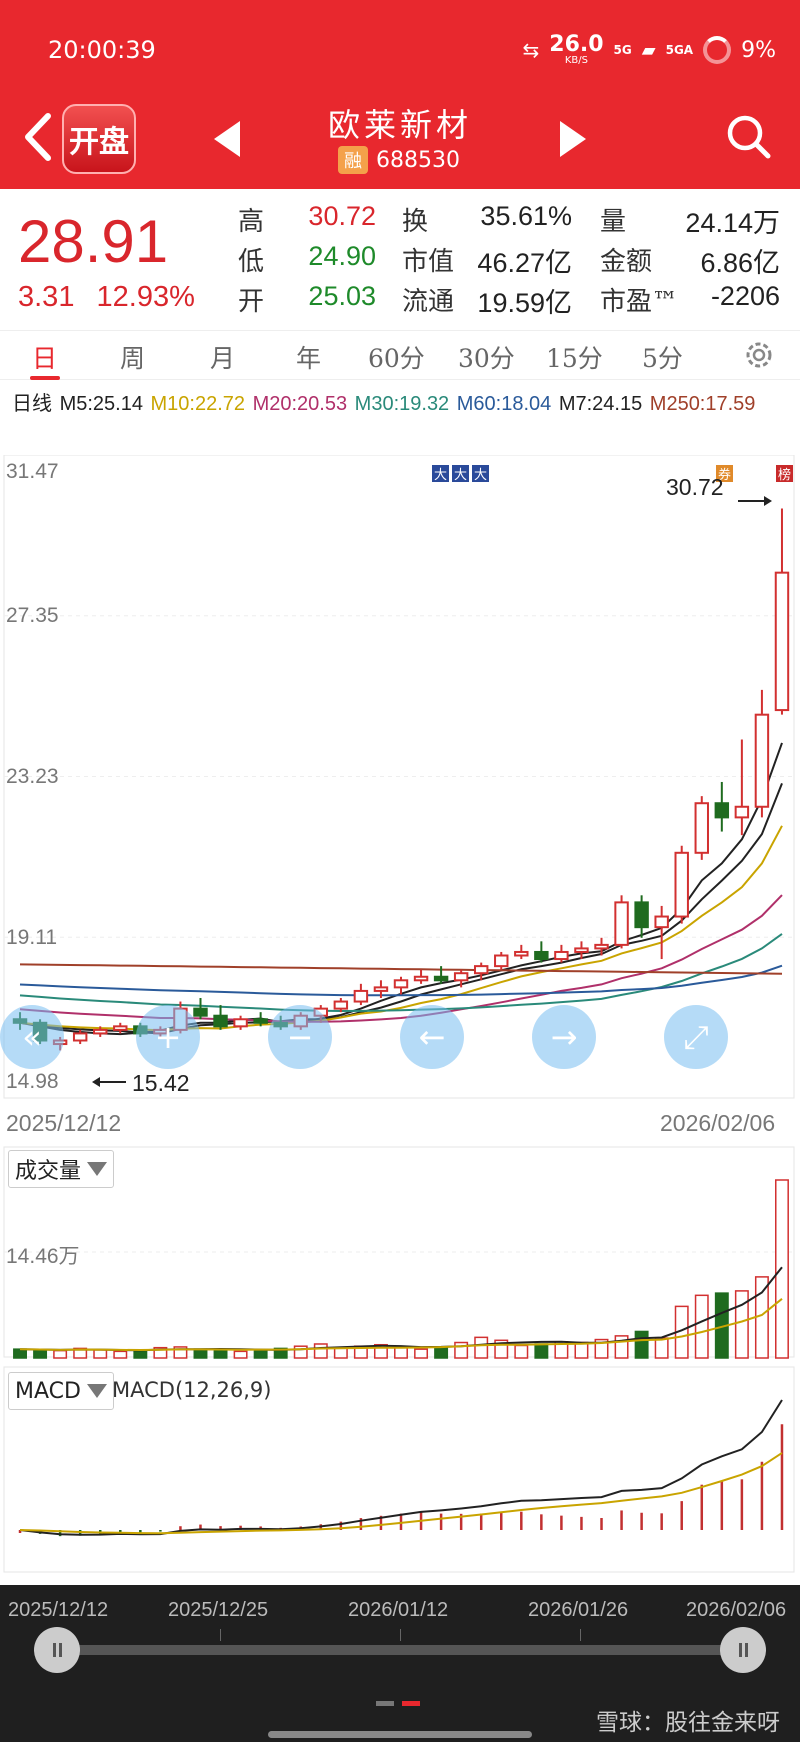 The image size is (800, 1742). Describe the element at coordinates (679, 50) in the screenshot. I see `signal-label: 5GA` at that location.